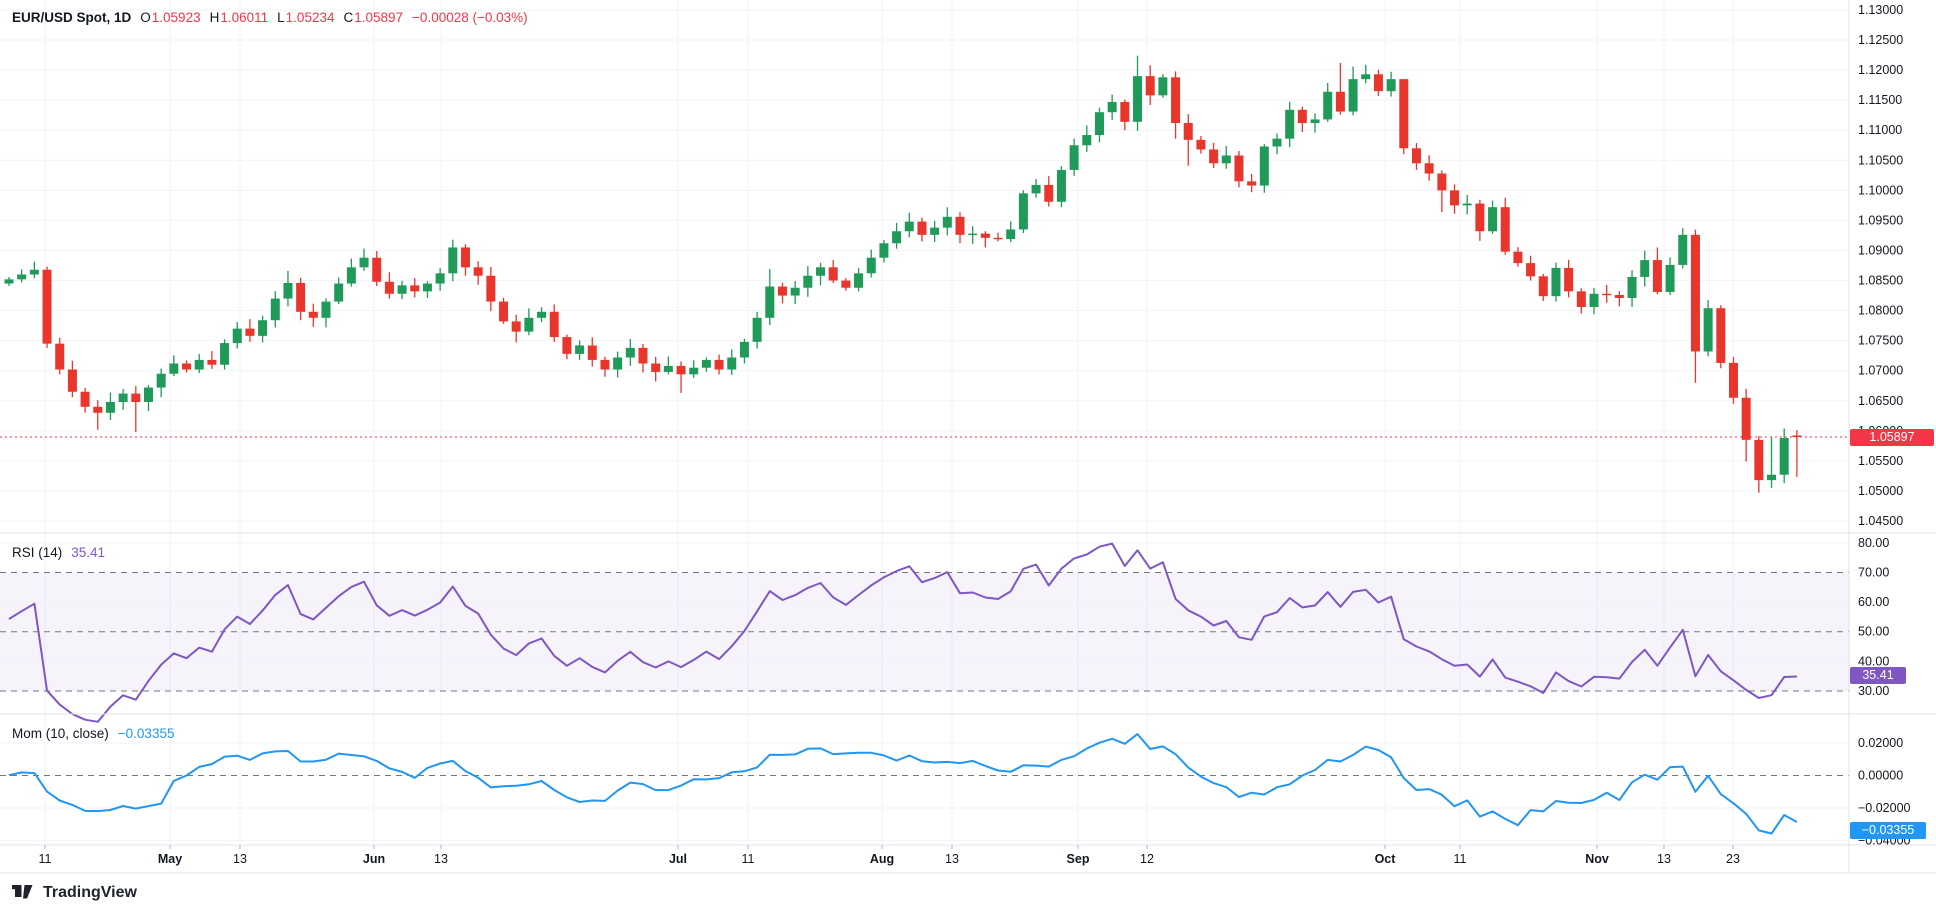 The image size is (1936, 910). What do you see at coordinates (37, 552) in the screenshot?
I see `rsi-title: RSI (14)` at bounding box center [37, 552].